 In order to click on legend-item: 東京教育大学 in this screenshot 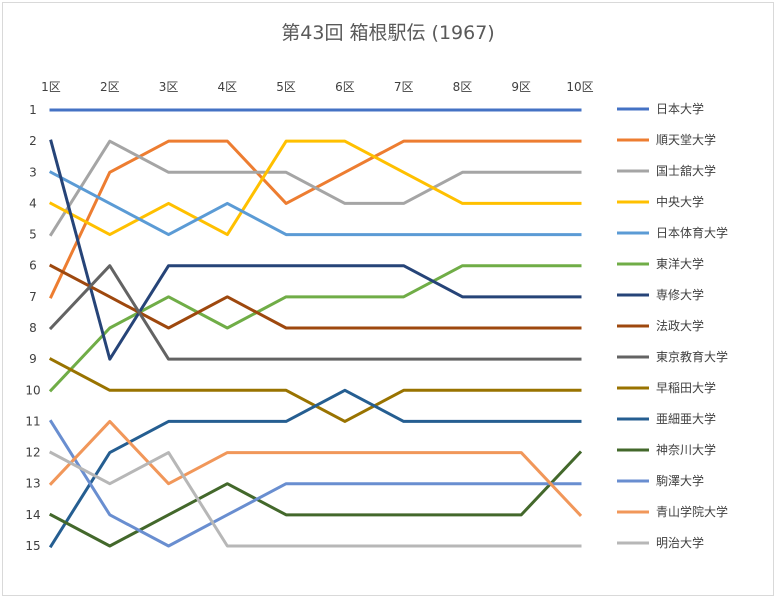, I will do `click(672, 356)`.